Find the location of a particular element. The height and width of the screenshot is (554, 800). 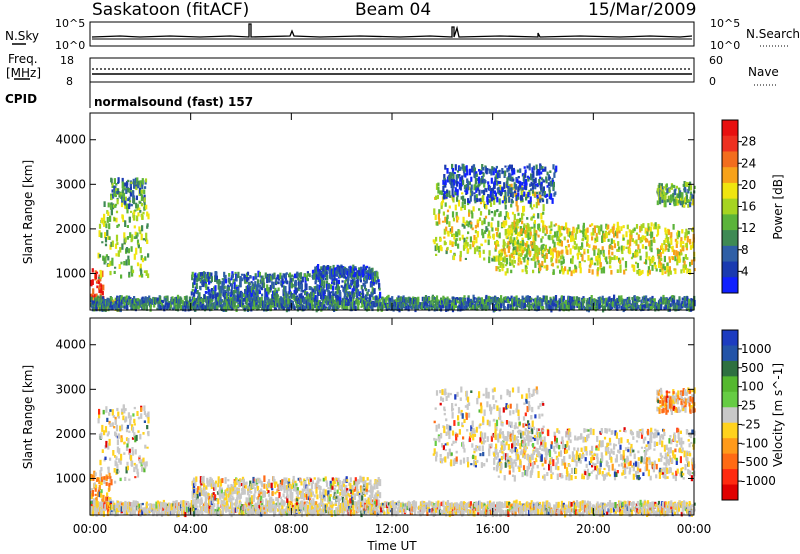

beam-title: Beam 04 is located at coordinates (393, 10).